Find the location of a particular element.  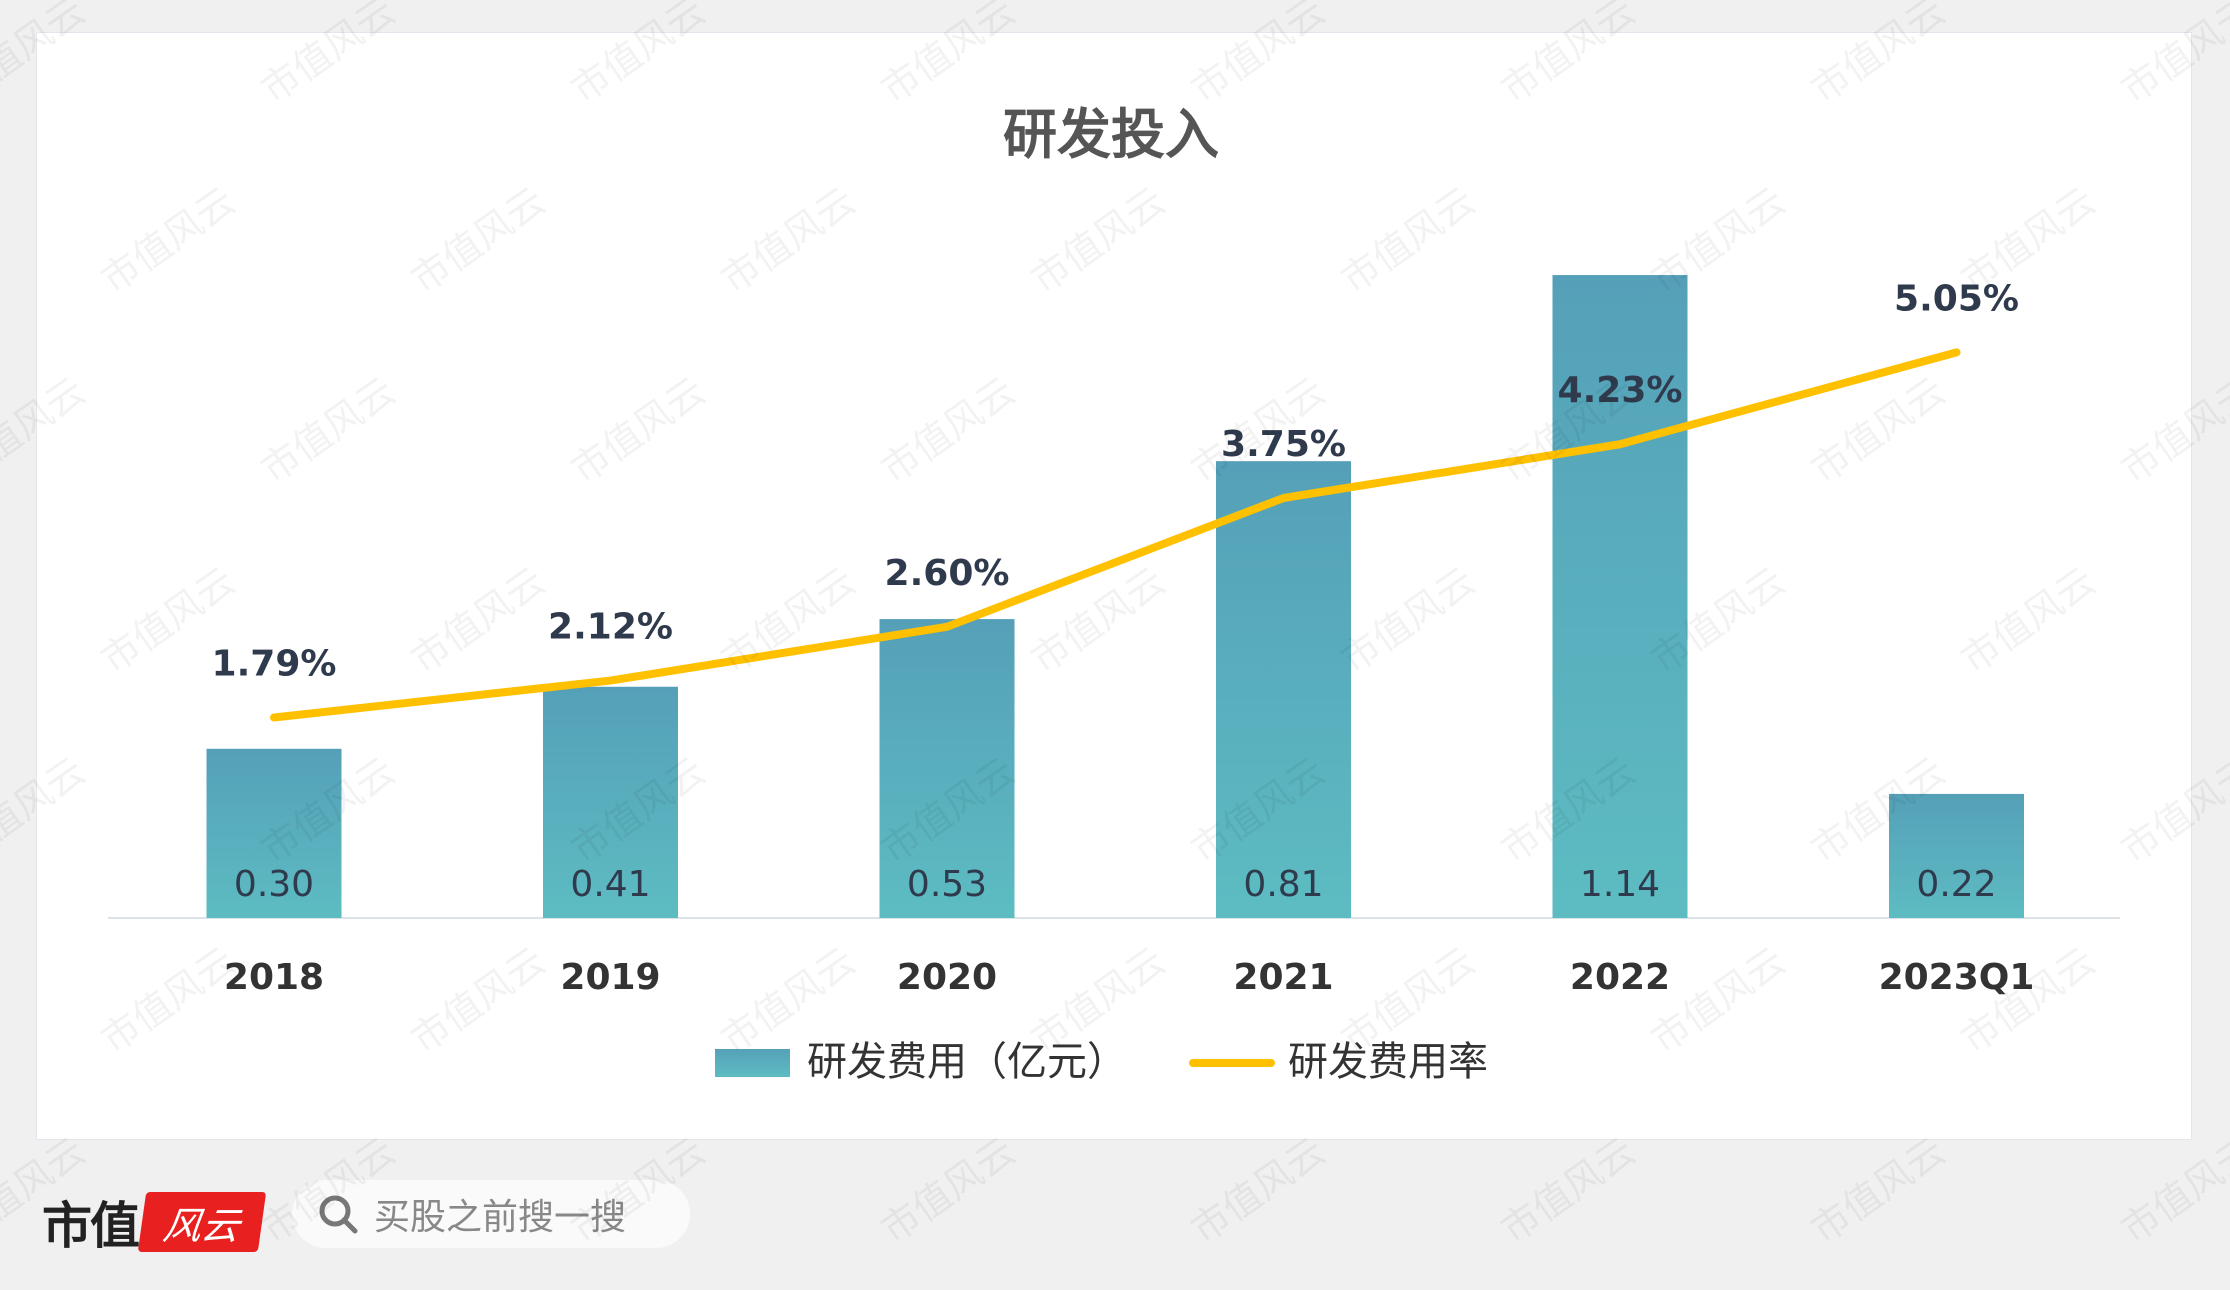

site-logo: 市值 风云 is located at coordinates (154, 1222).